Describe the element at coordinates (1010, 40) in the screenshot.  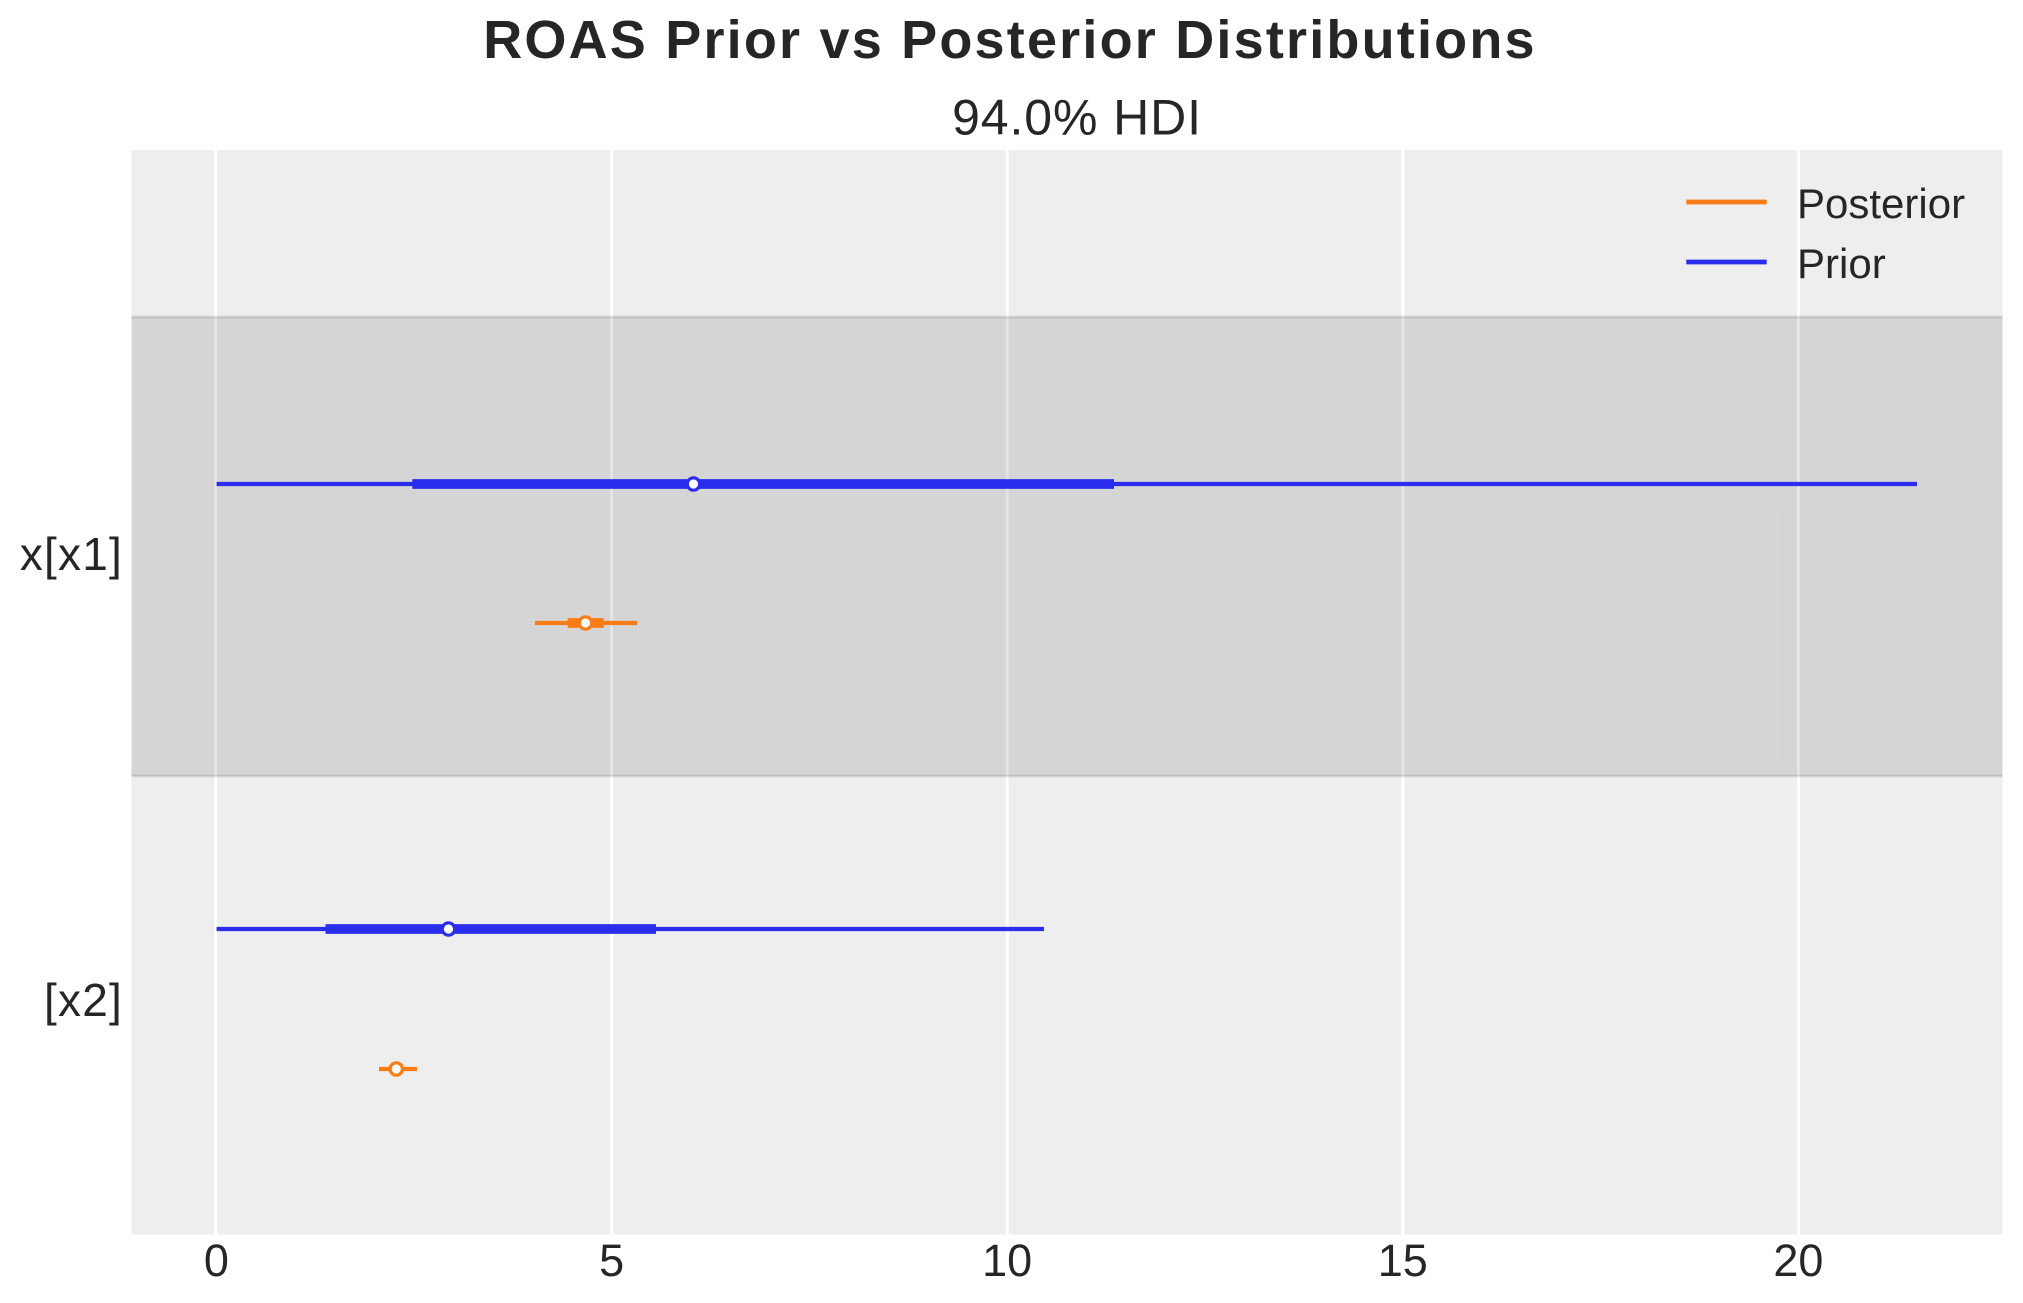
I see `svg-text:ROAS Prior vs Posterior Distri: ROAS Prior vs Posterior Distributions` at that location.